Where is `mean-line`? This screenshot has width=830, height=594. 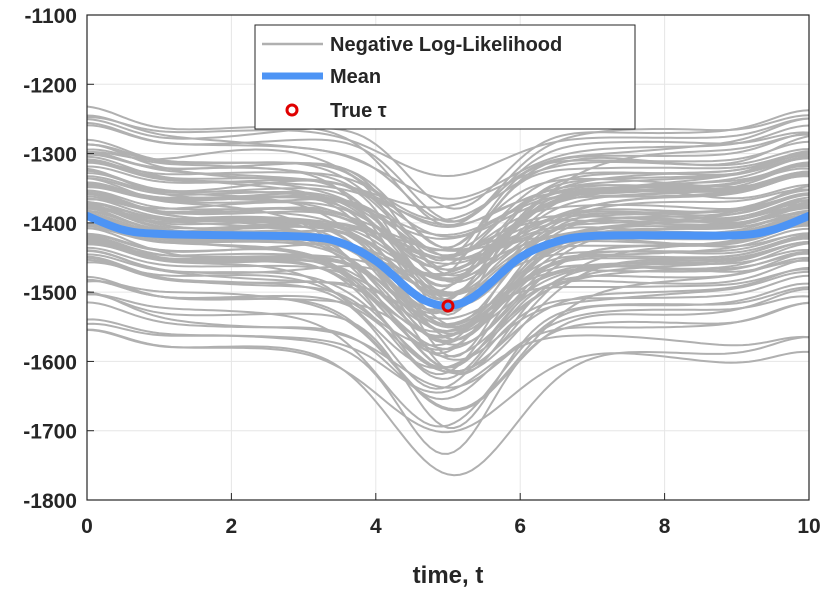
mean-line is located at coordinates (448, 261).